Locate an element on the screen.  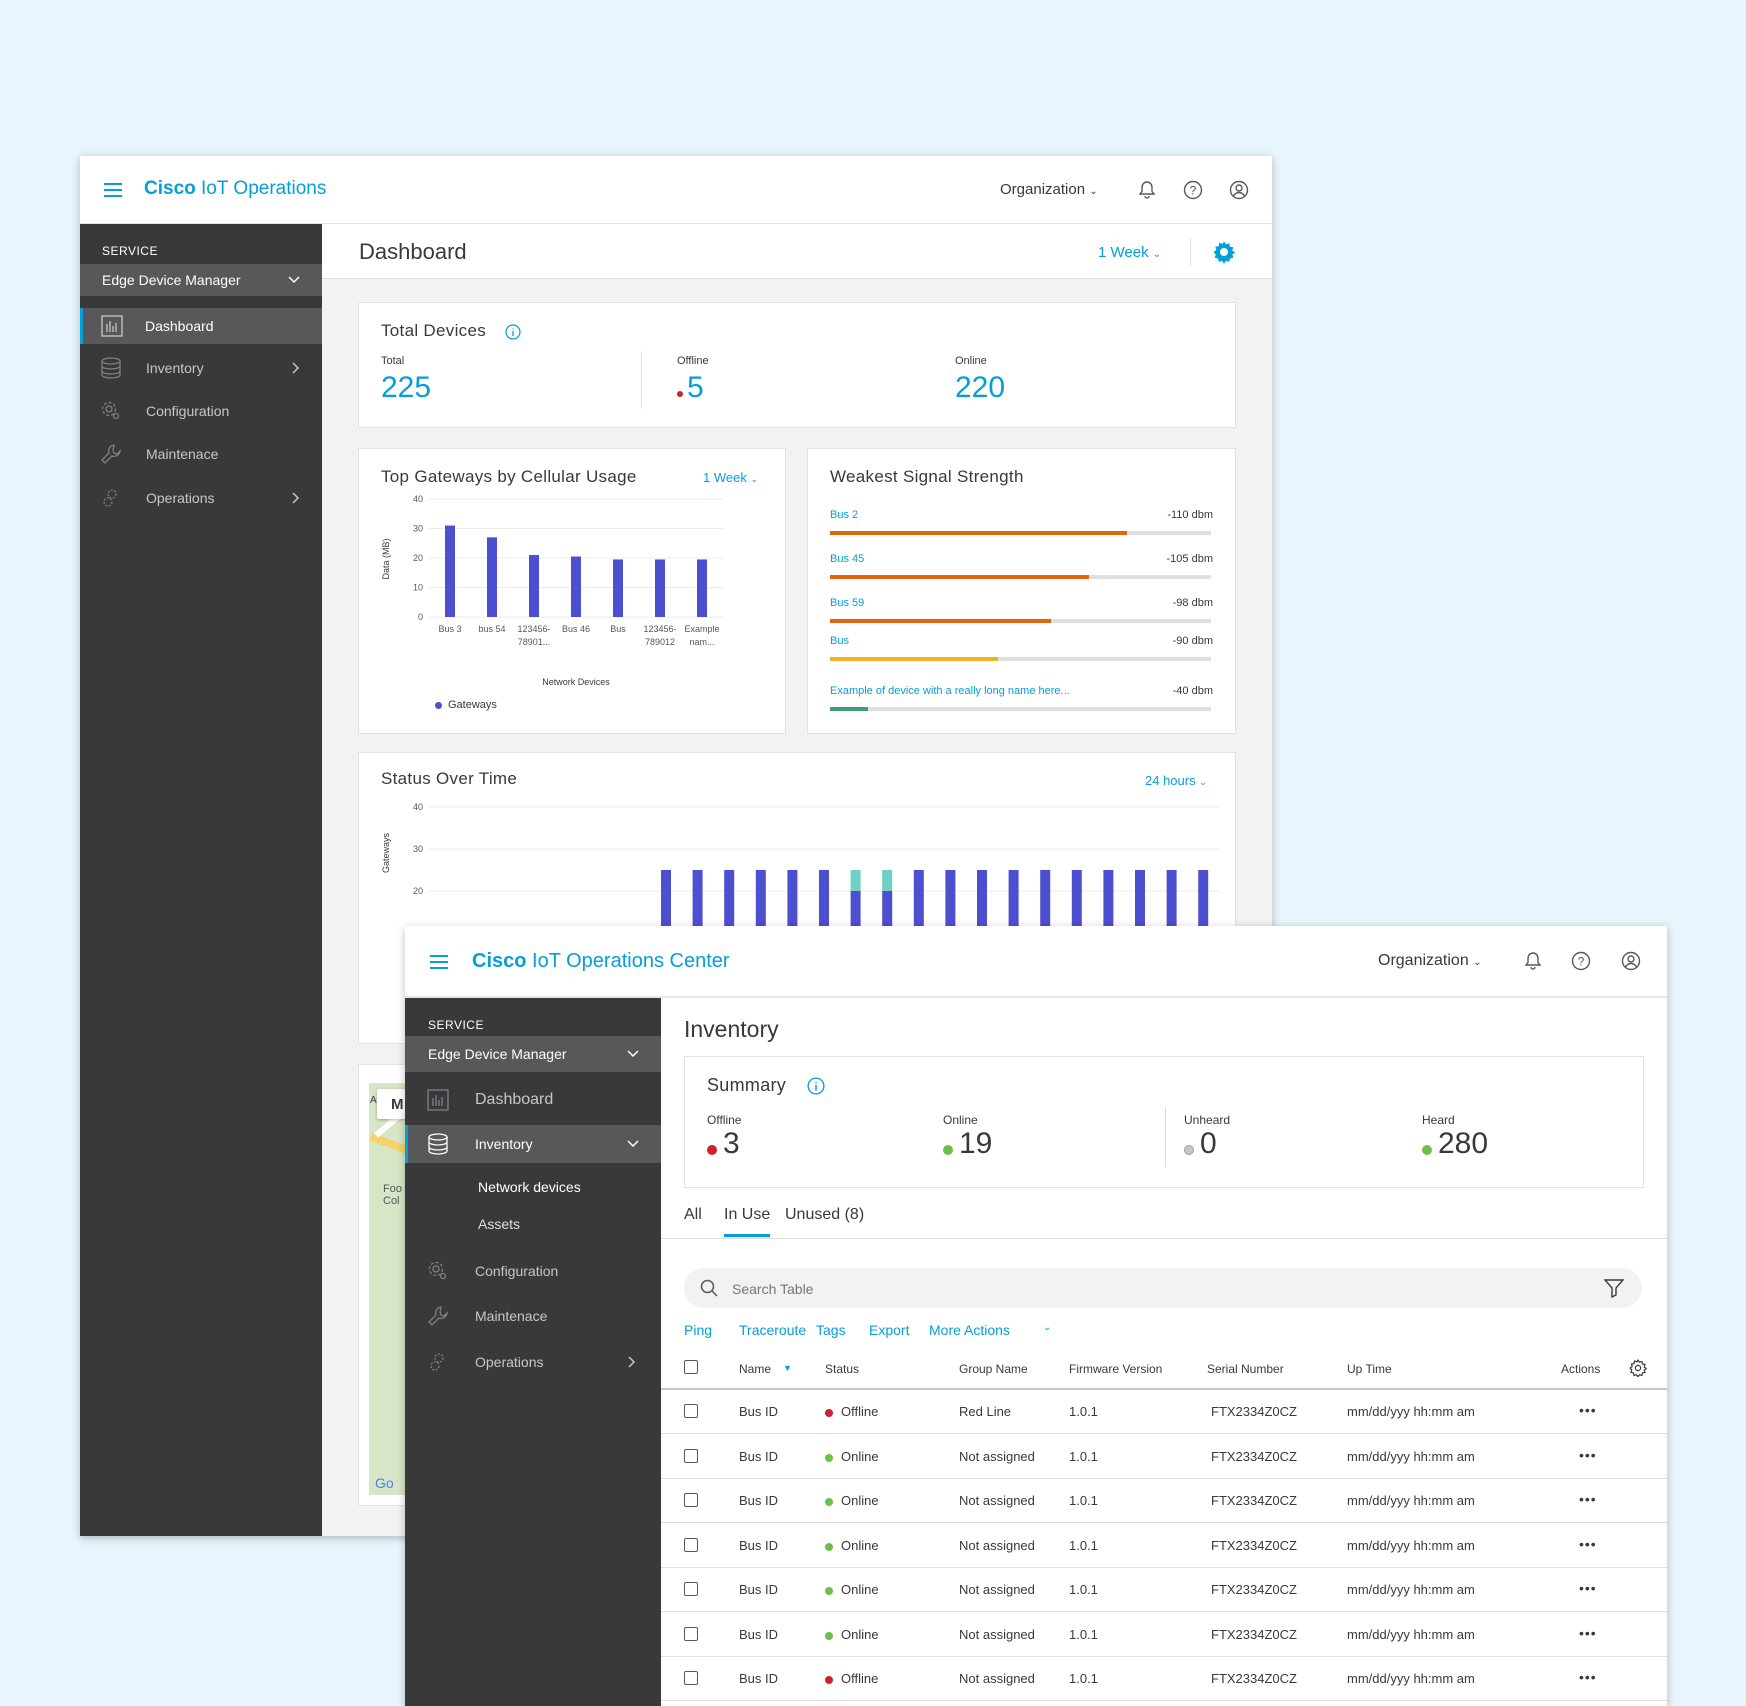
action-traceroute: Traceroute is located at coordinates (773, 1330).